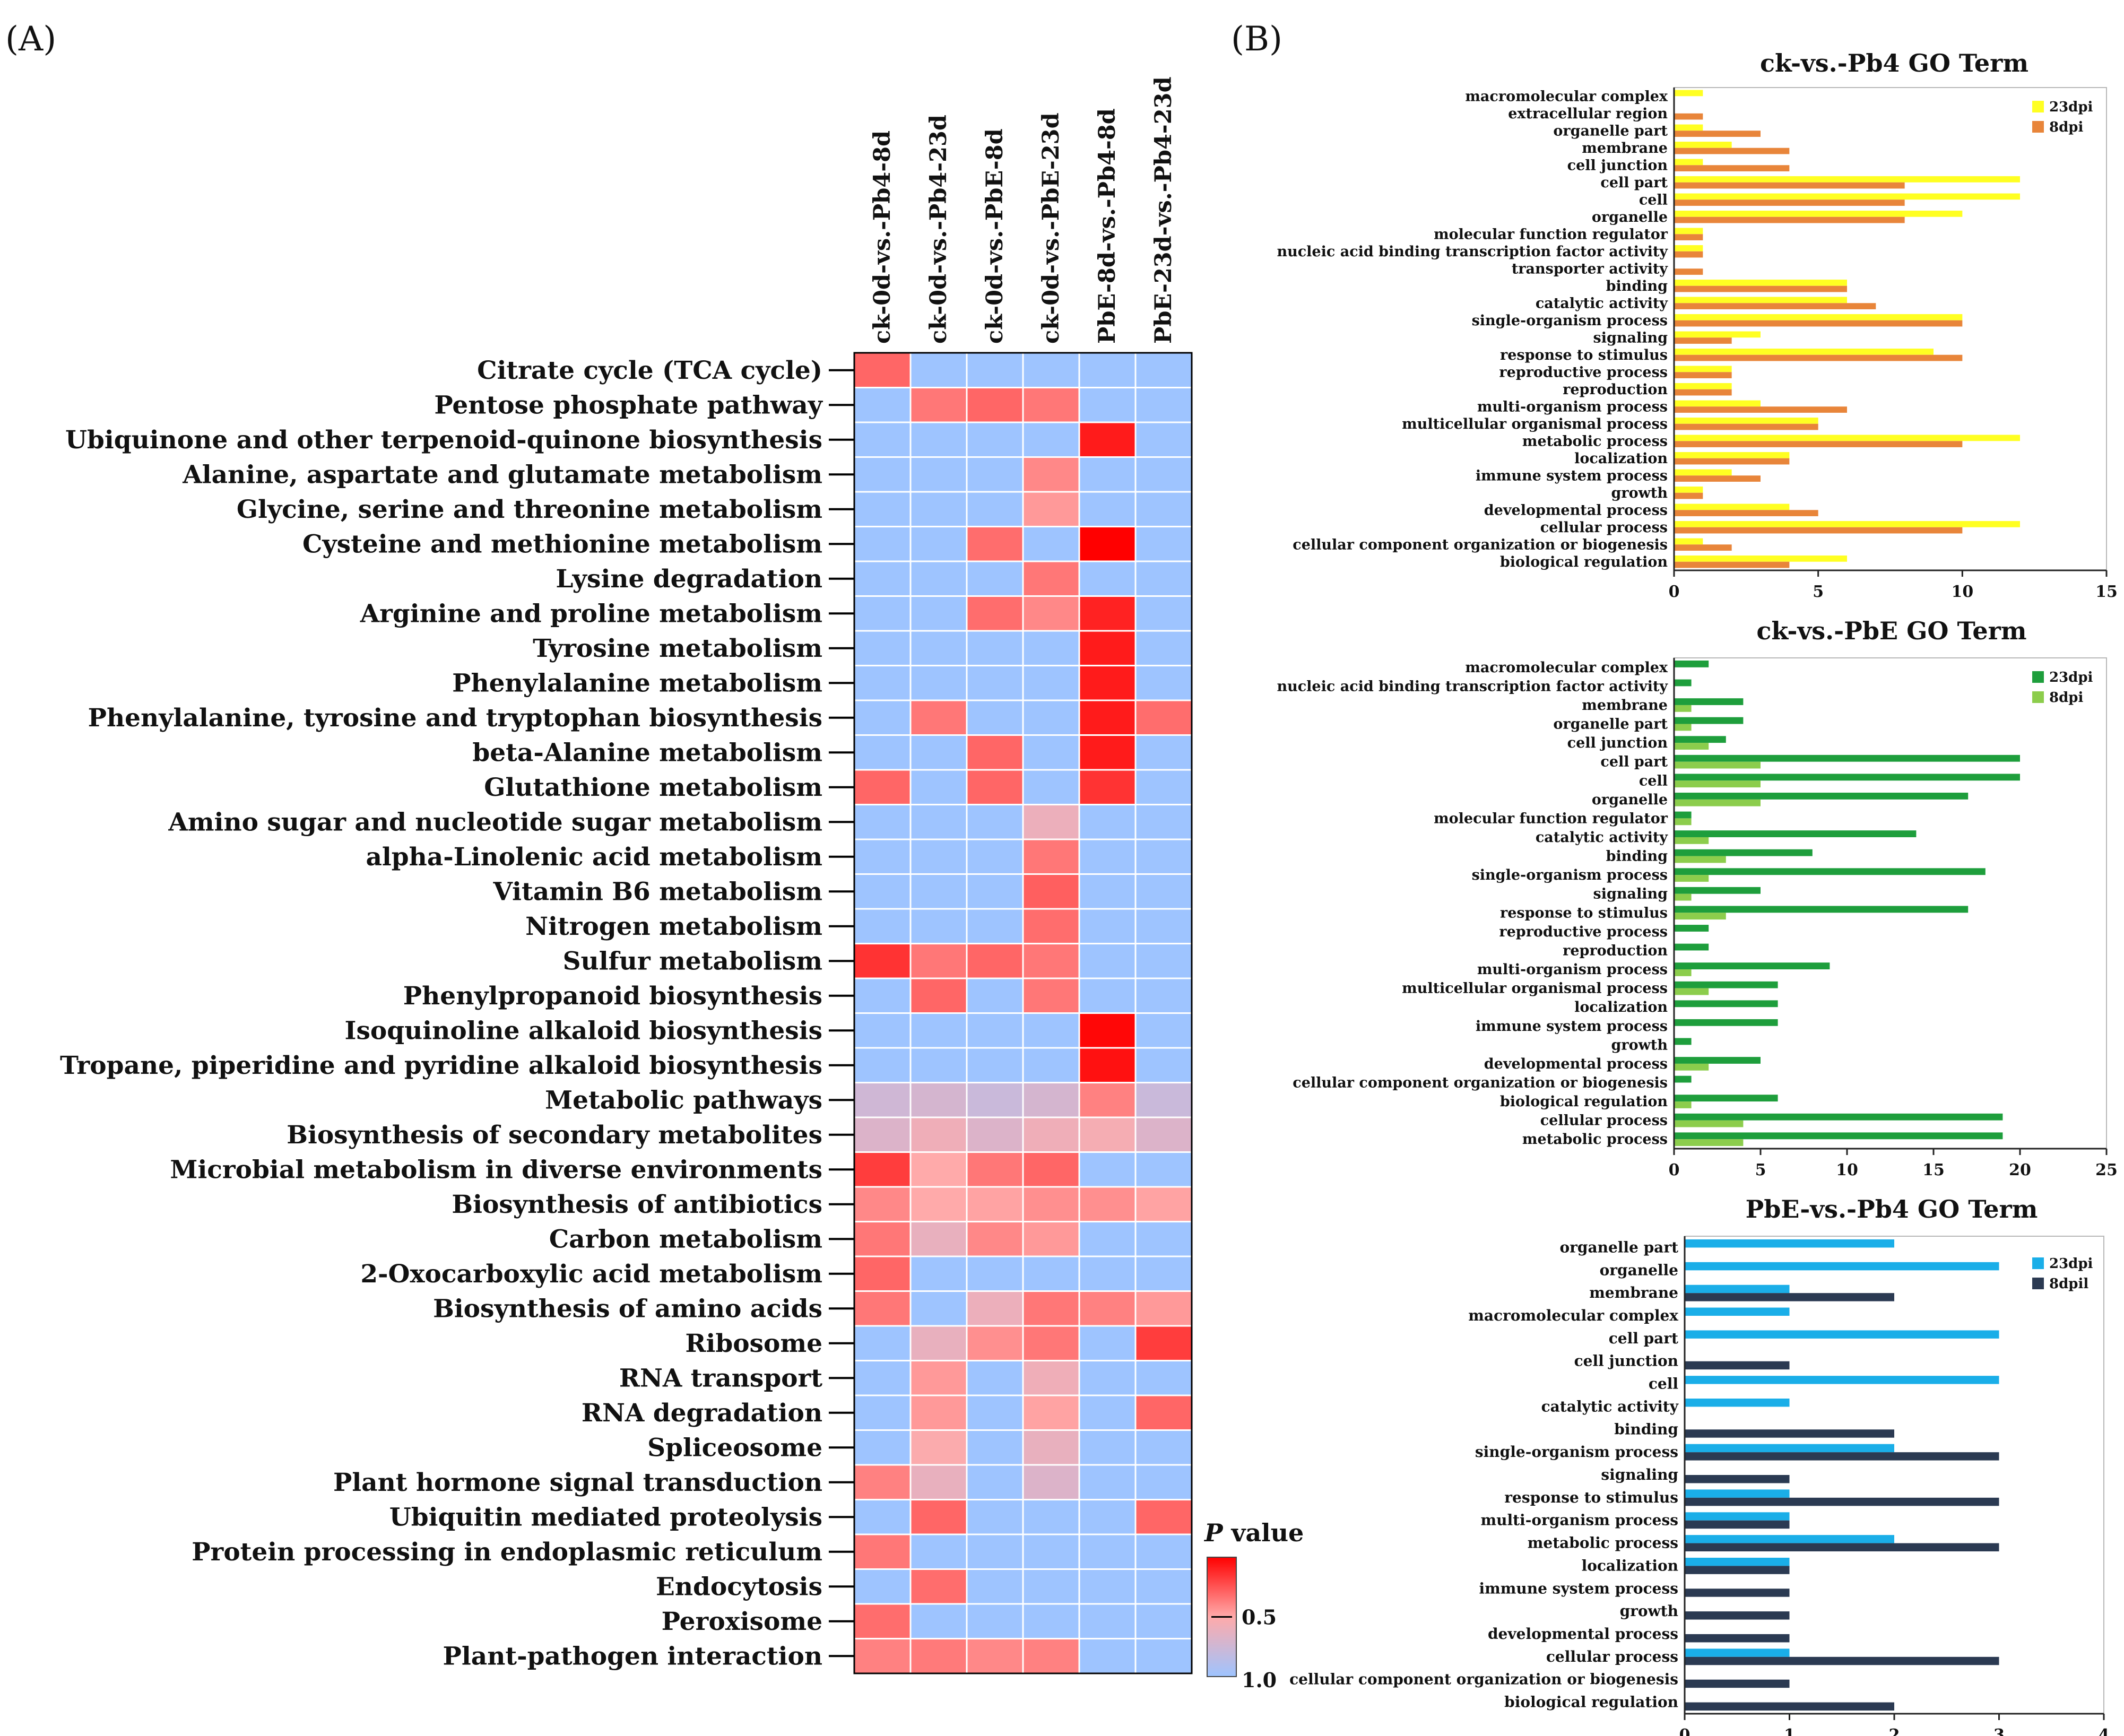 This screenshot has height=1736, width=2124. Describe the element at coordinates (1604, 527) in the screenshot. I see `category-label-cellular-process: cellular process` at that location.